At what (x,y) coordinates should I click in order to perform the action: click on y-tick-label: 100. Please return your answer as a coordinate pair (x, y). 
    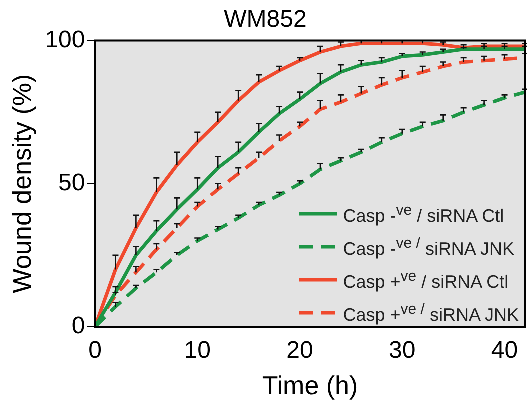
    Looking at the image, I should click on (65, 40).